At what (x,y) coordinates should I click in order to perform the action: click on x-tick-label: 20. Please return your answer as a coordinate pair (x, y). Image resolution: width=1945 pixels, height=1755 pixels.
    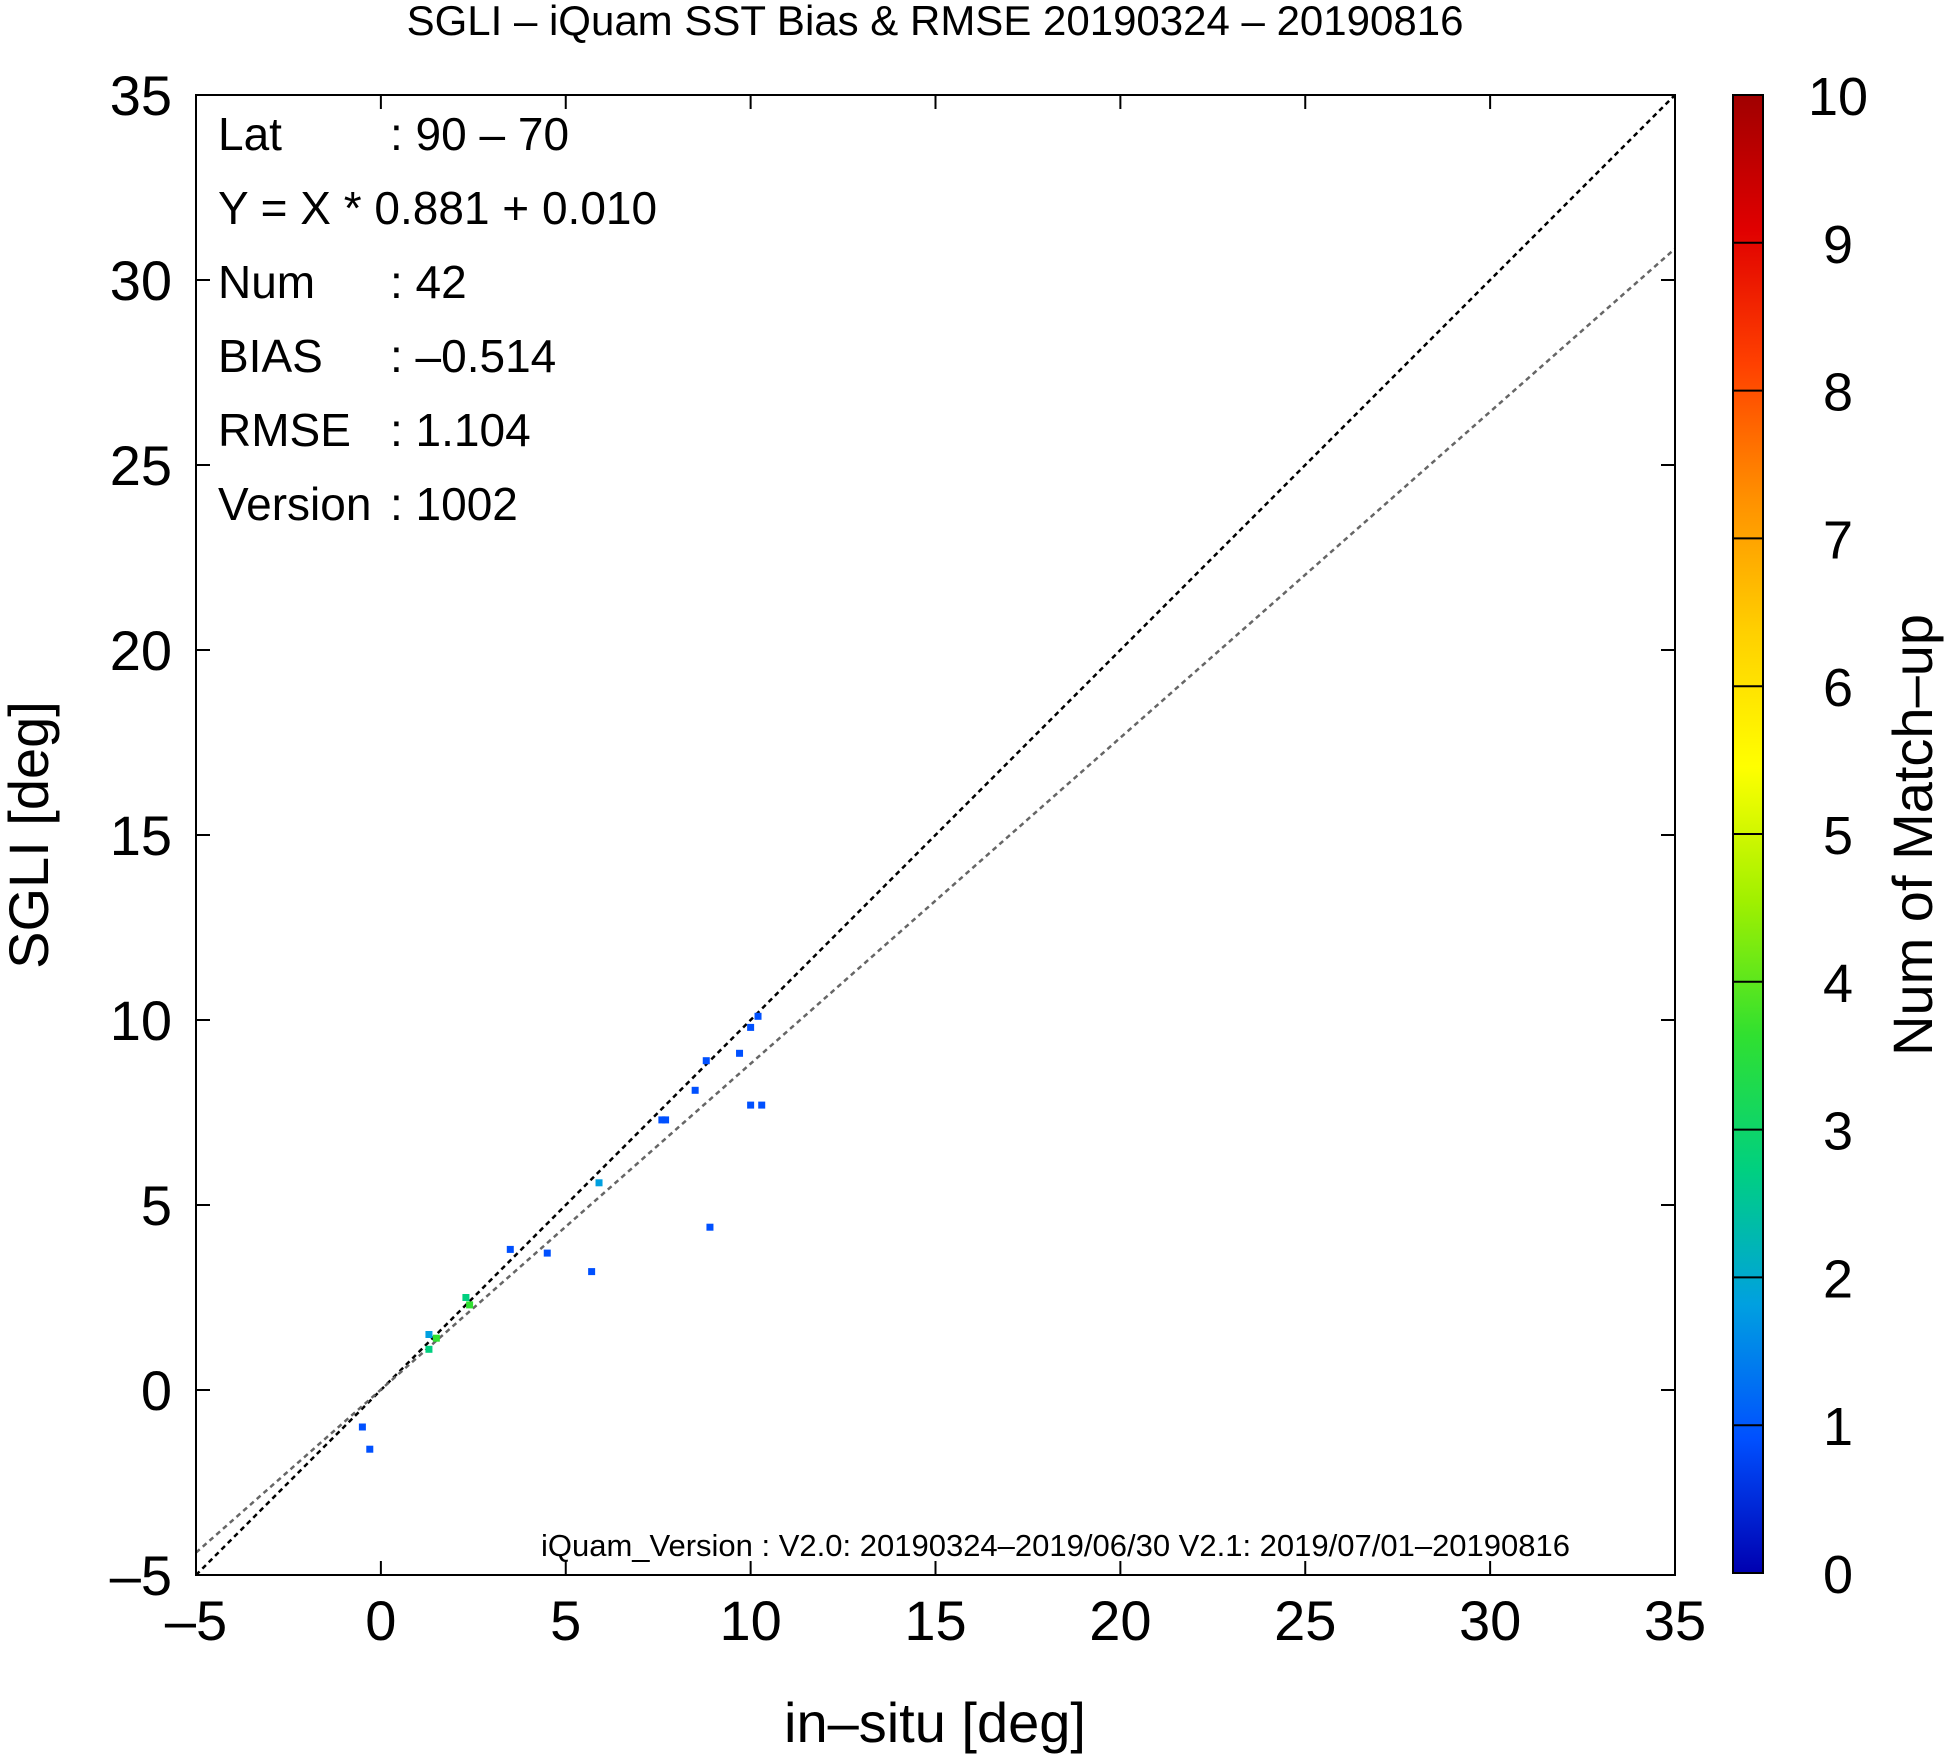
    Looking at the image, I should click on (1120, 1620).